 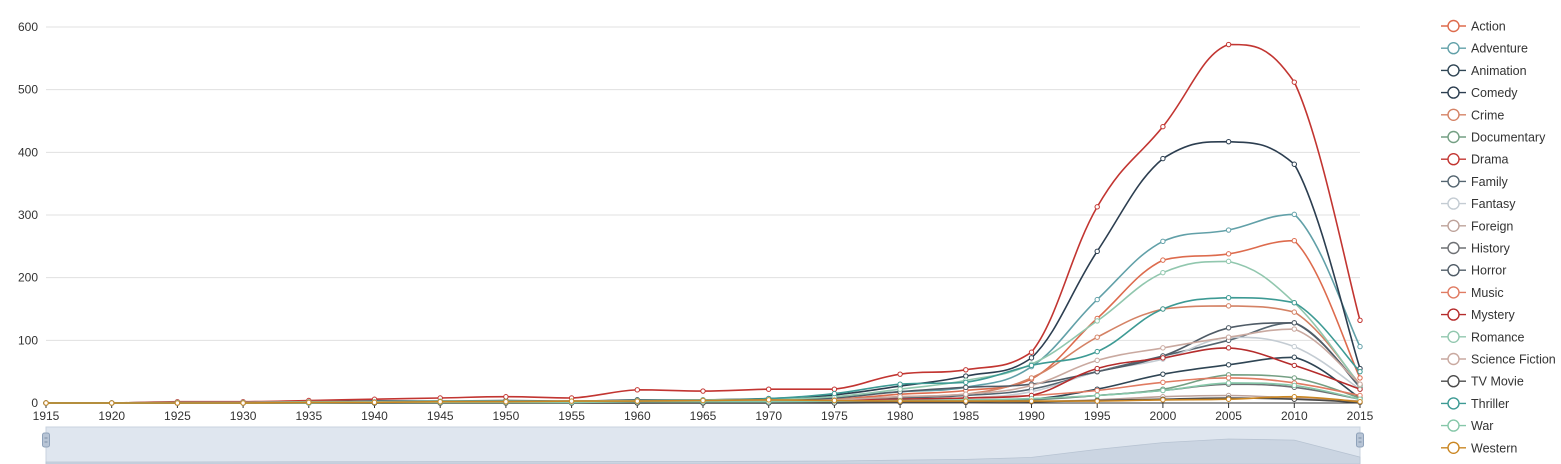 What do you see at coordinates (1498, 360) in the screenshot?
I see `legend-item-science-fiction: Science Fiction` at bounding box center [1498, 360].